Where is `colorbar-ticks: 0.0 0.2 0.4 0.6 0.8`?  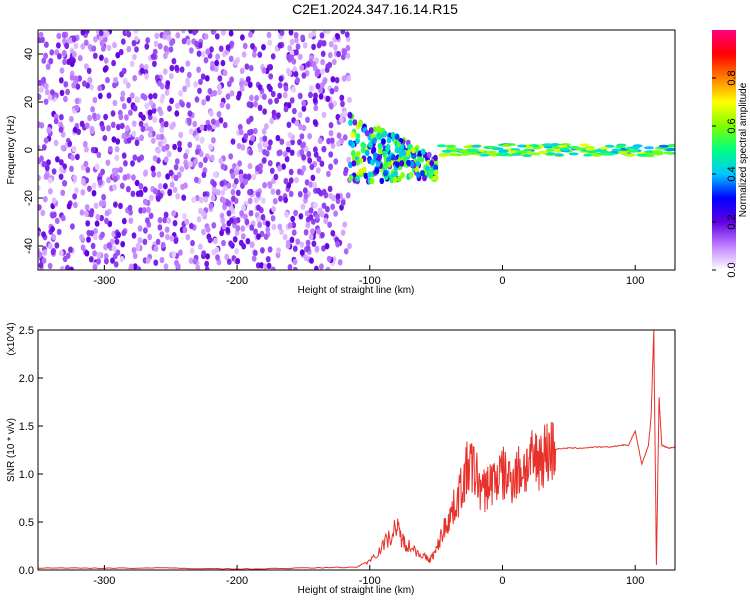 colorbar-ticks: 0.0 0.2 0.4 0.6 0.8 is located at coordinates (725, 174).